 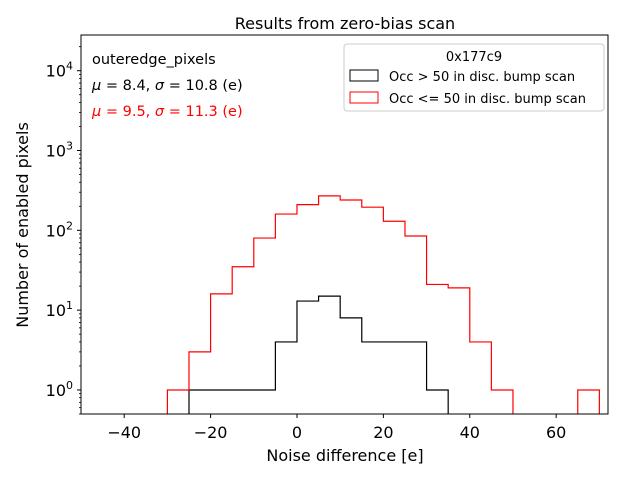 What do you see at coordinates (211, 432) in the screenshot?
I see `x-tick-label: −20` at bounding box center [211, 432].